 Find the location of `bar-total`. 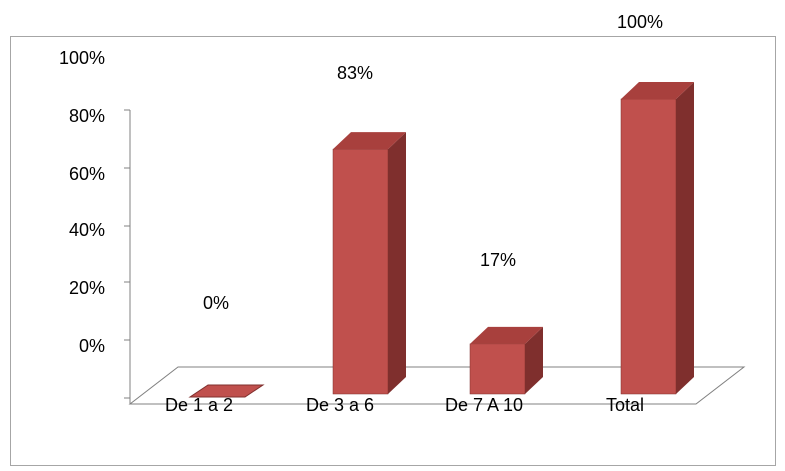

bar-total is located at coordinates (657, 238).